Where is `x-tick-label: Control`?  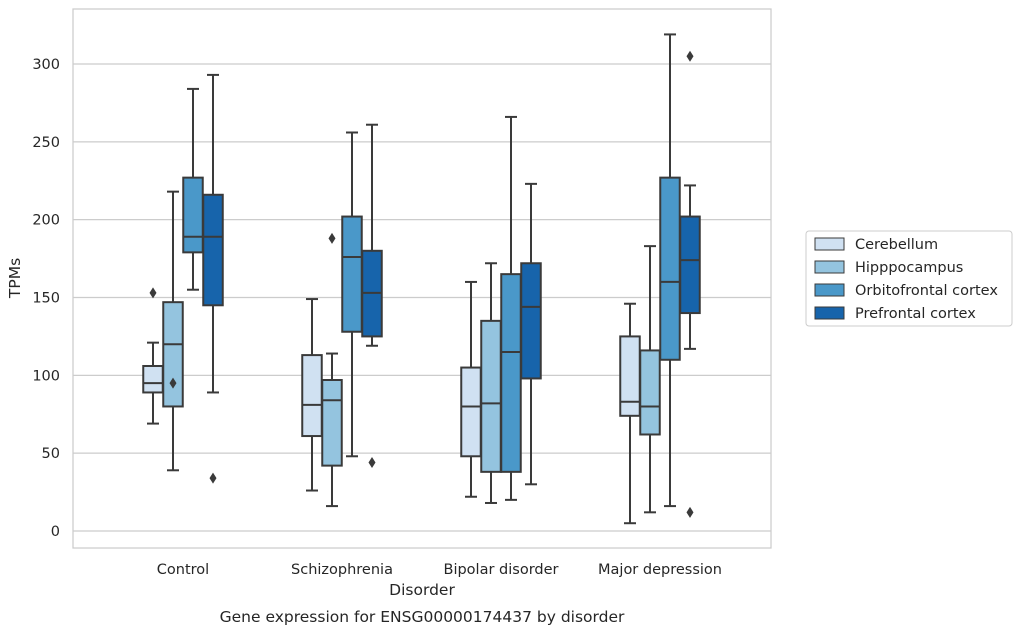 x-tick-label: Control is located at coordinates (183, 570).